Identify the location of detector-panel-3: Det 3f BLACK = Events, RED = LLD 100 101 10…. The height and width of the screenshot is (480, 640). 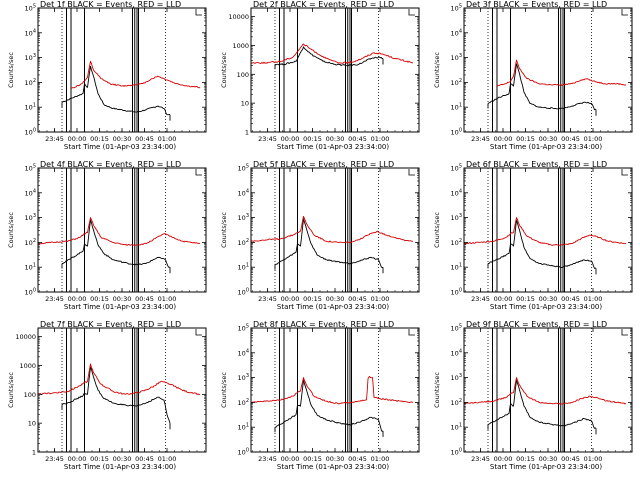
(533, 75).